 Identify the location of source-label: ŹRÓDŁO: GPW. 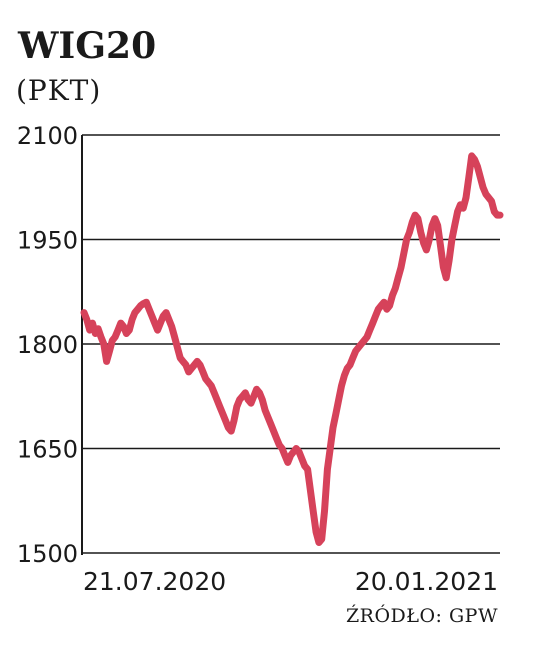
(422, 615).